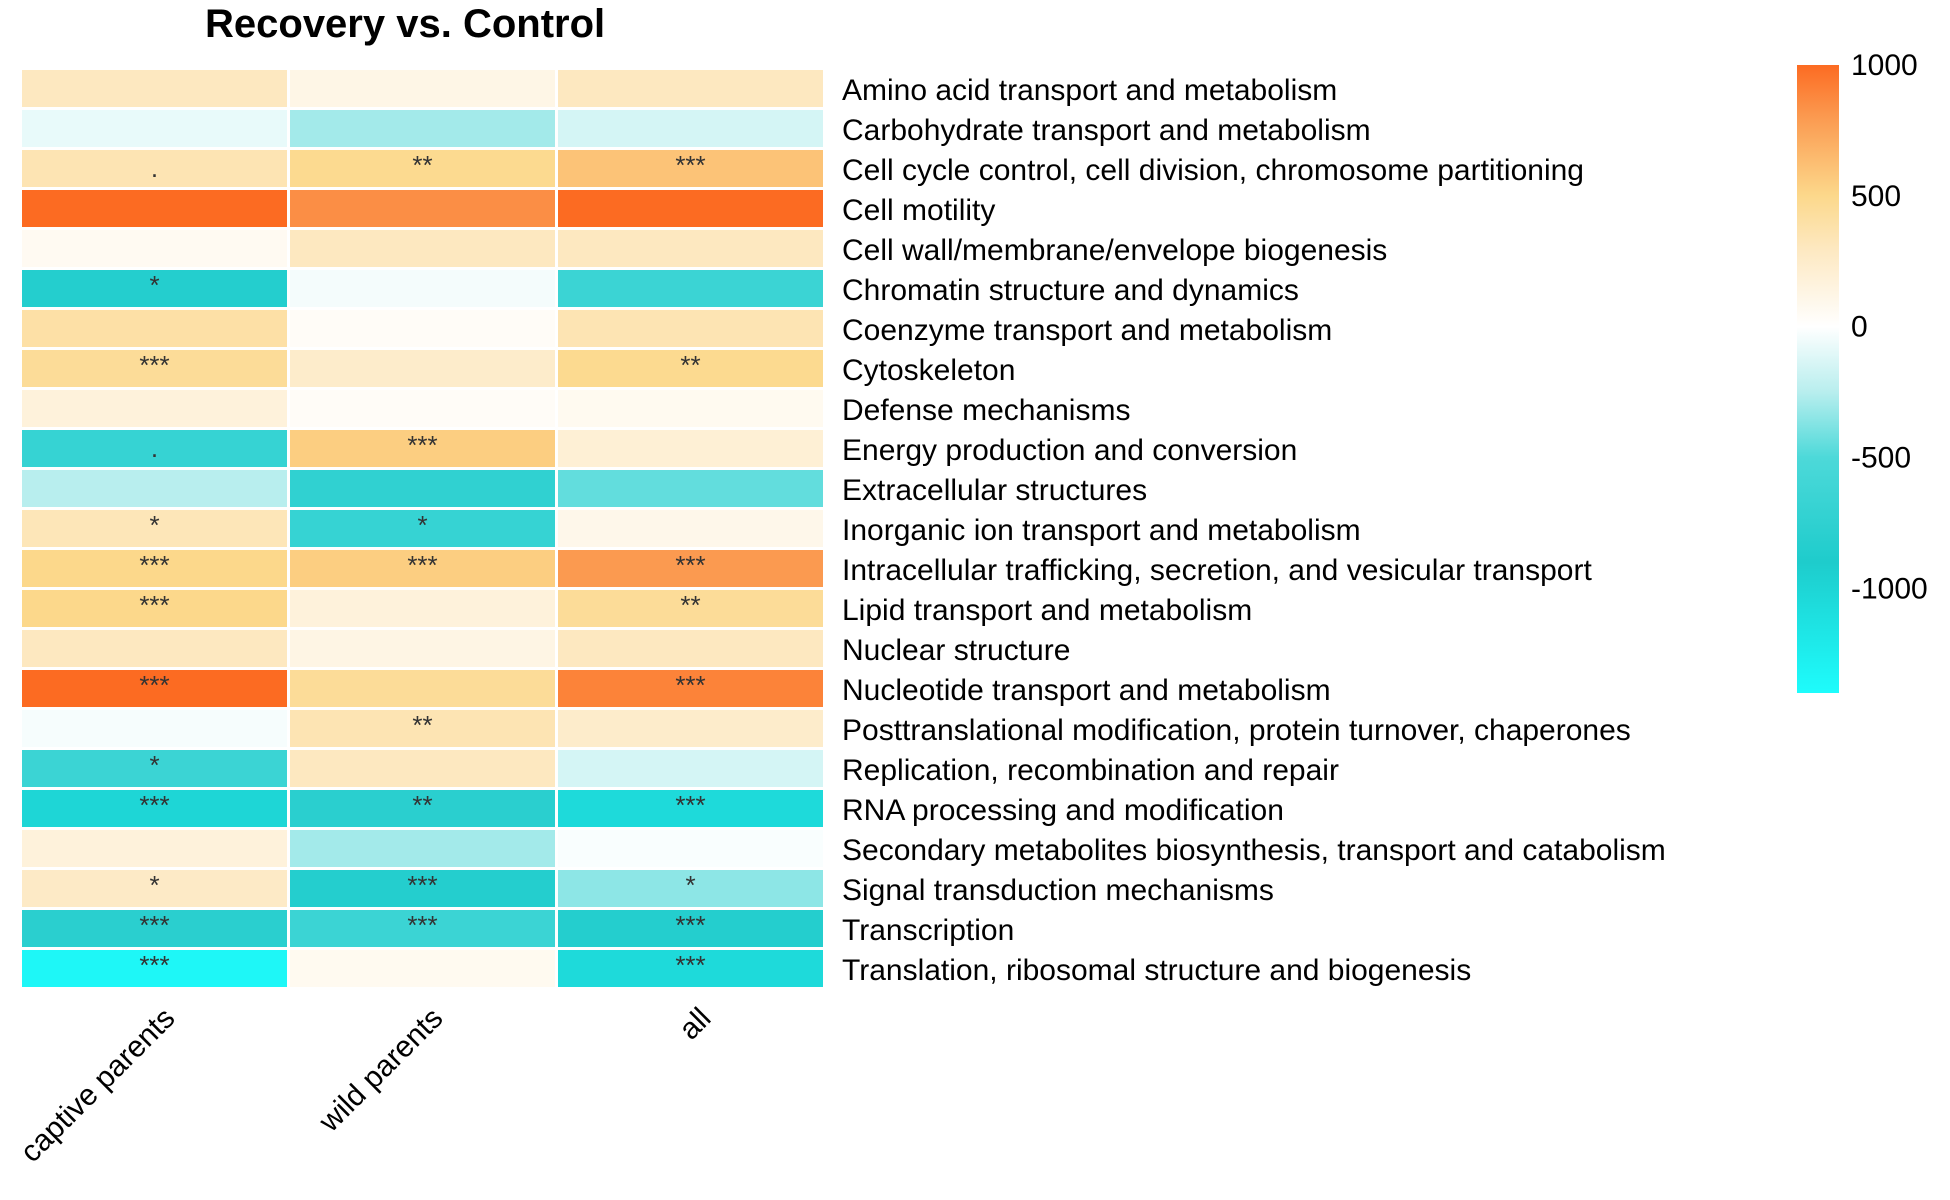 The height and width of the screenshot is (1200, 1950). Describe the element at coordinates (1876, 196) in the screenshot. I see `legend-tick-label: 500` at that location.